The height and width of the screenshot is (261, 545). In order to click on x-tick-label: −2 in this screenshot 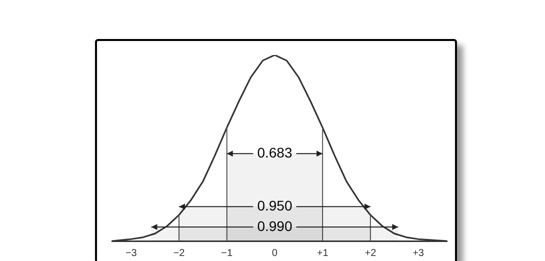, I will do `click(179, 253)`.